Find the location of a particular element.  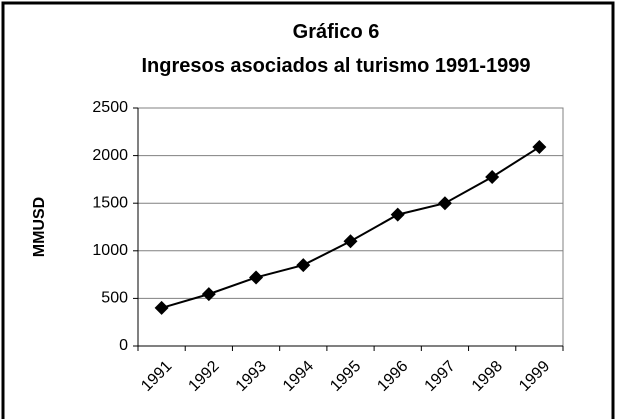

y-tick-label: 1000 is located at coordinates (110, 250).